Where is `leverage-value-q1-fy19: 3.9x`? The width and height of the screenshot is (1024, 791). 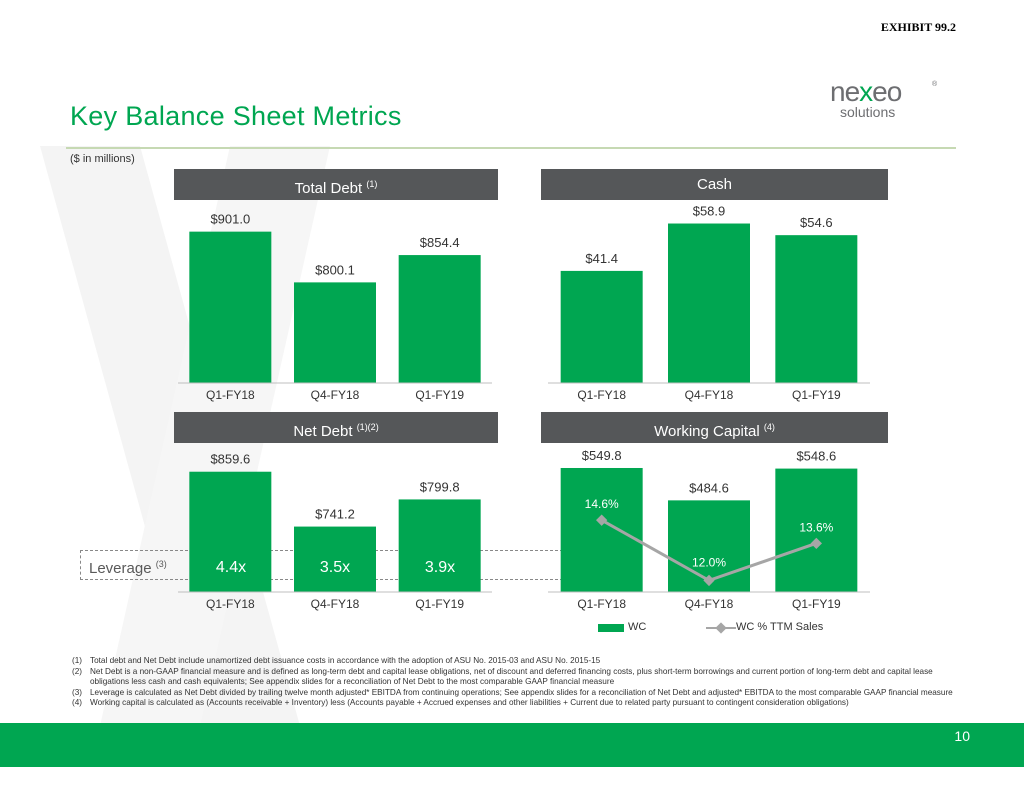
leverage-value-q1-fy19: 3.9x is located at coordinates (440, 567).